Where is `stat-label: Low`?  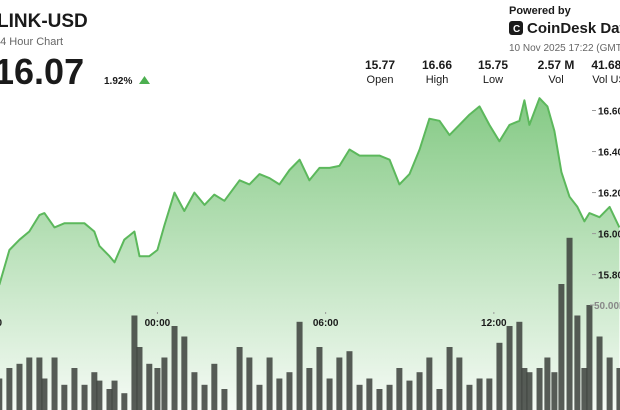
stat-label: Low is located at coordinates (493, 80).